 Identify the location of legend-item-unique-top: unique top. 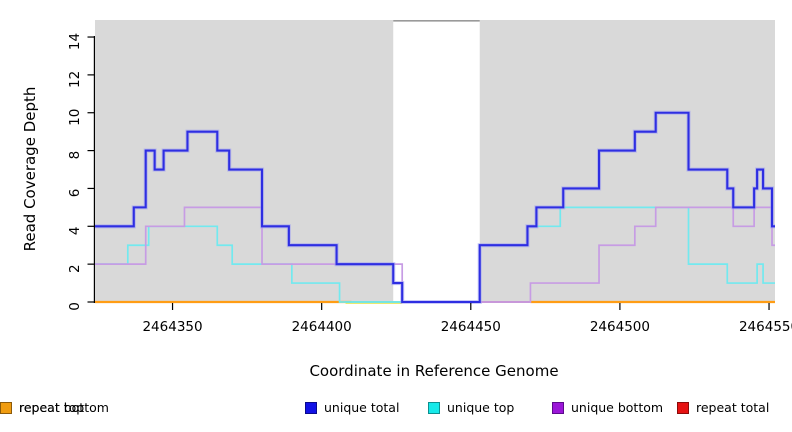
(471, 407).